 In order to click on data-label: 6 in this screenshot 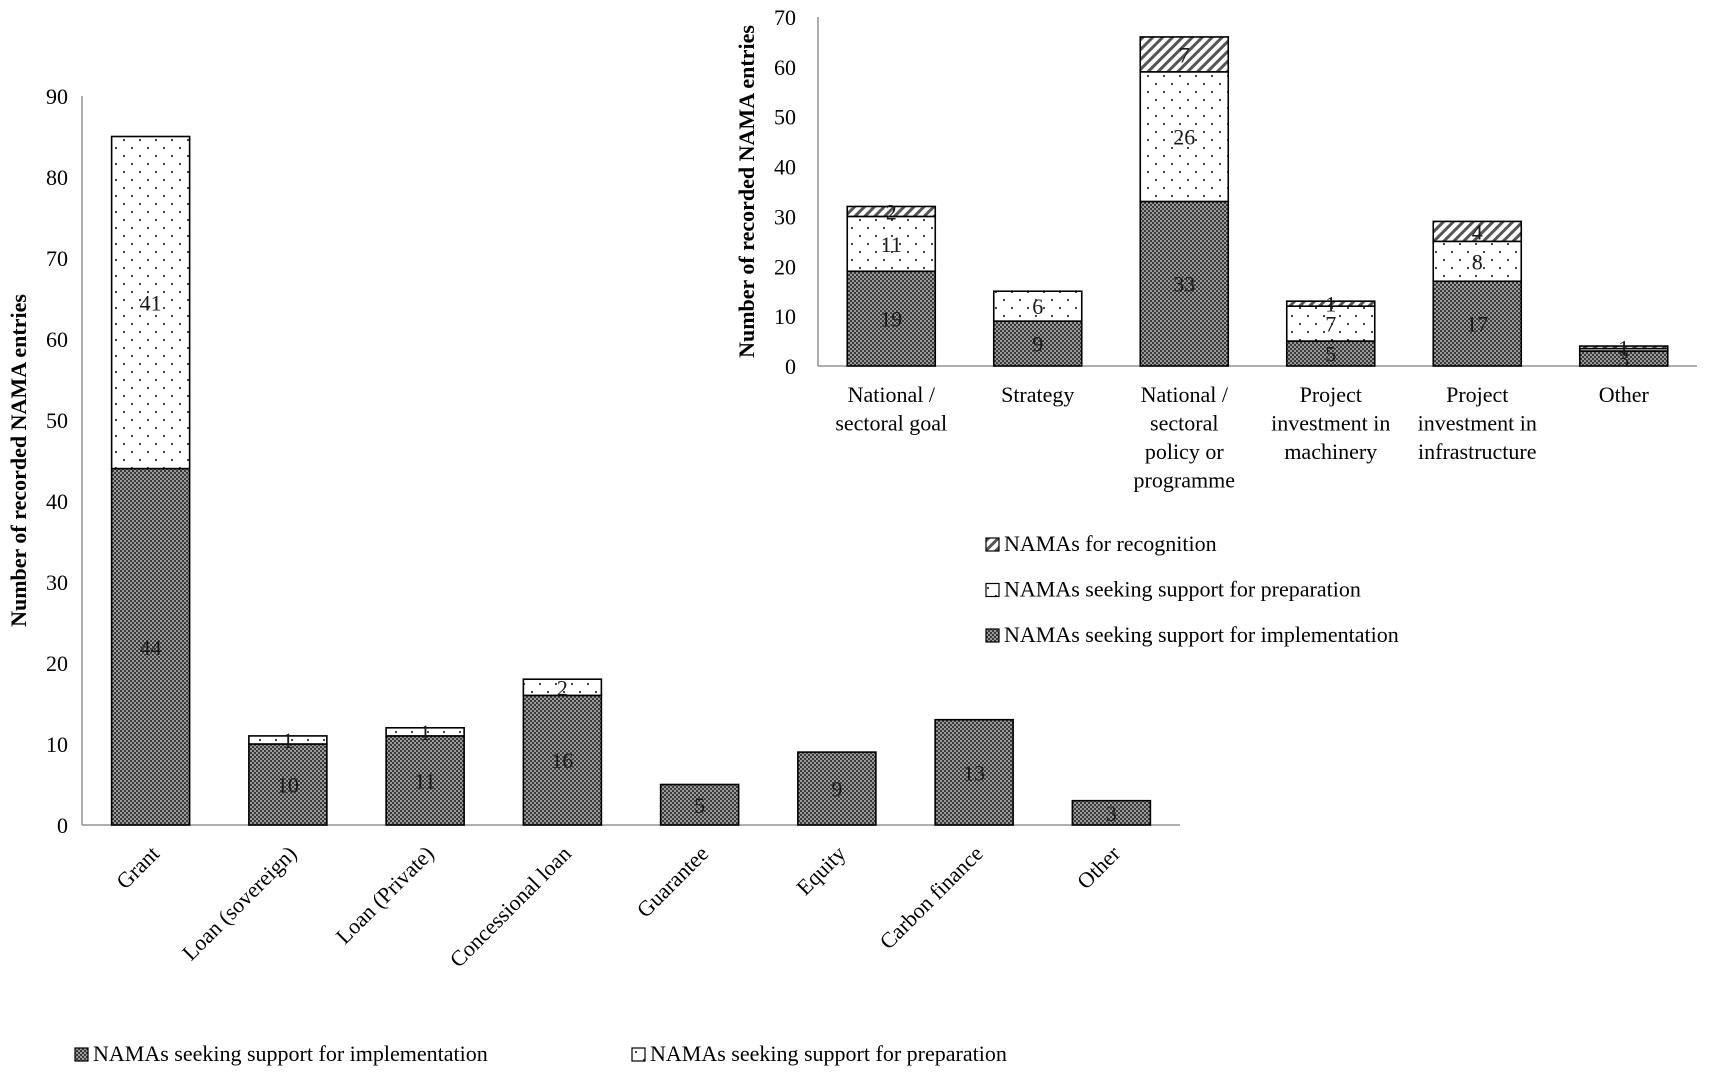, I will do `click(1037, 306)`.